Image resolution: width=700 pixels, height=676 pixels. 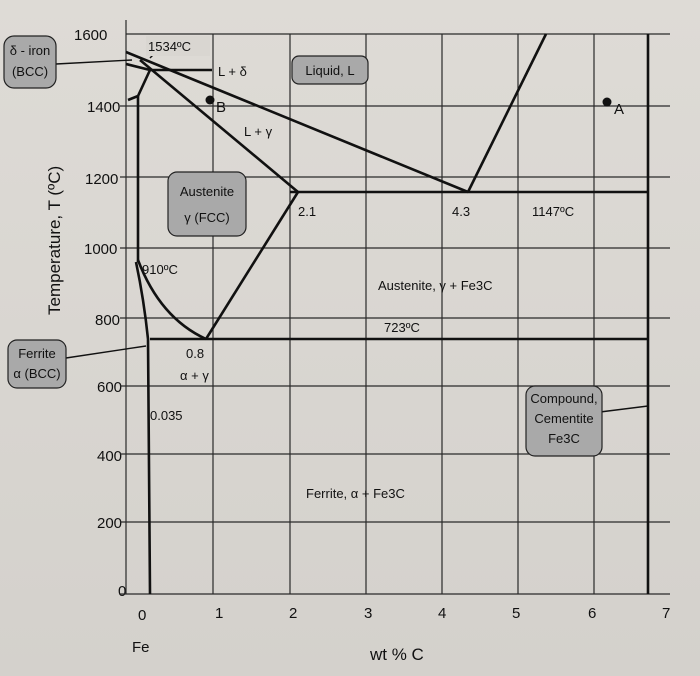 I want to click on x-tick-0: 0, so click(x=142, y=615).